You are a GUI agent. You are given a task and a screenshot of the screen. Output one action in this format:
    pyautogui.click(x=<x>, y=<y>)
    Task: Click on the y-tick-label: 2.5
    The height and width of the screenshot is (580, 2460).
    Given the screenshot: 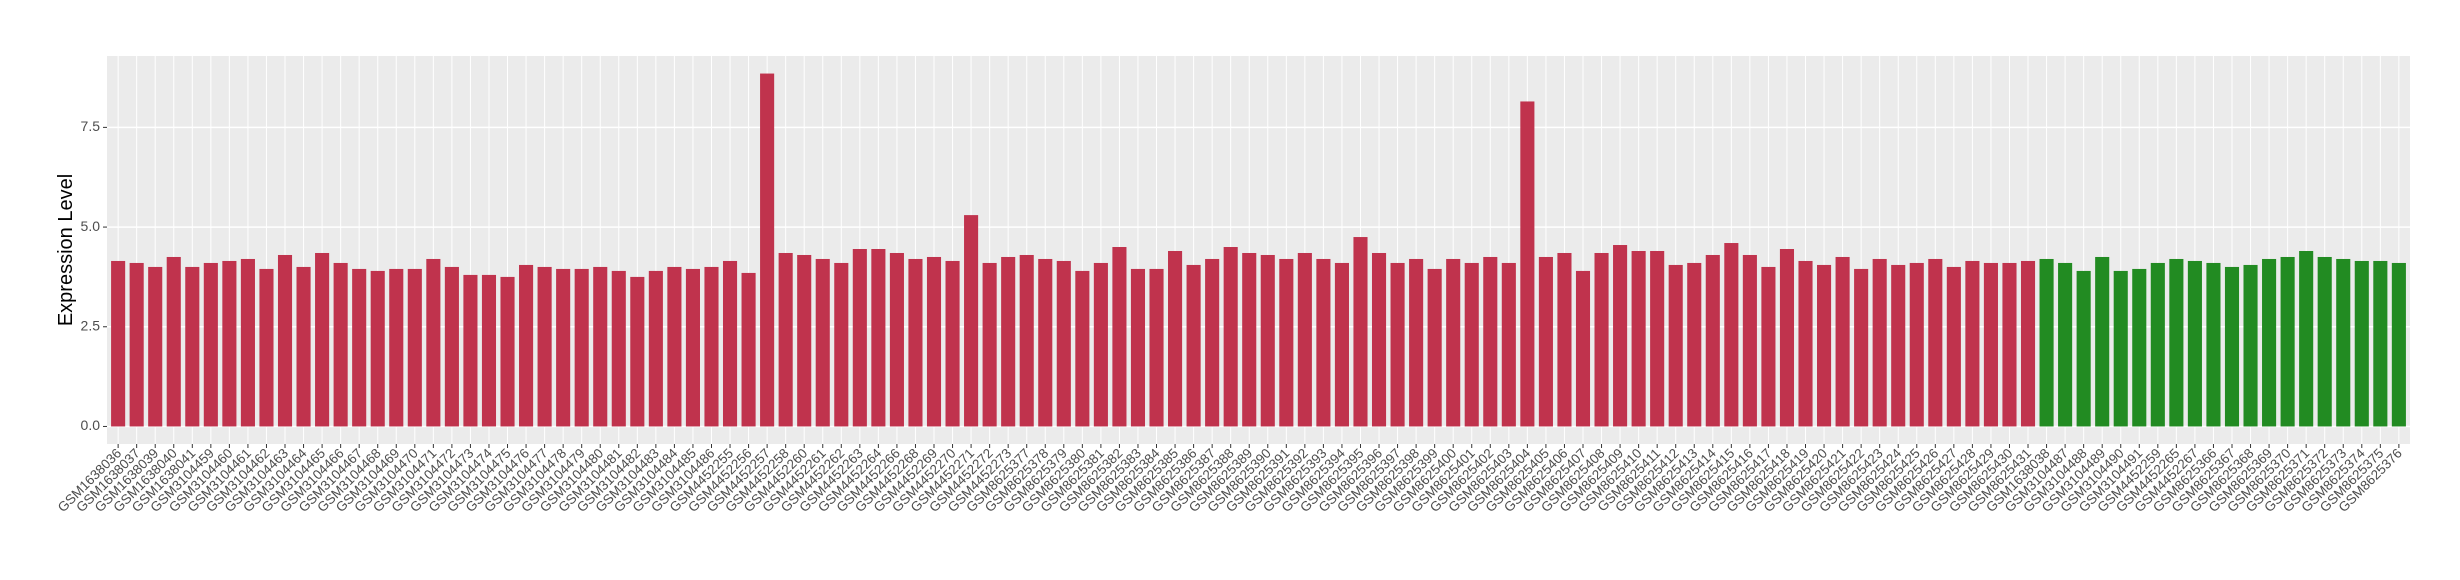 What is the action you would take?
    pyautogui.click(x=91, y=325)
    